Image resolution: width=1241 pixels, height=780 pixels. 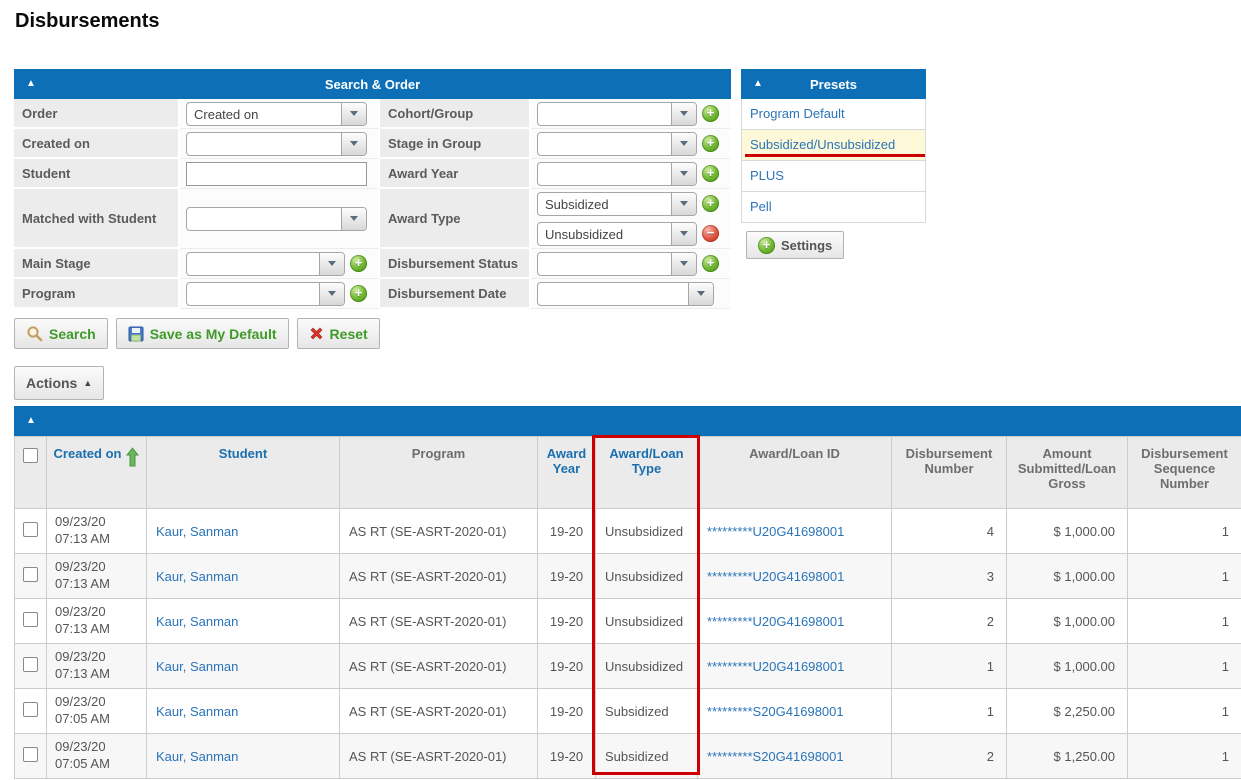 I want to click on reset-button-label: Reset, so click(x=348, y=333).